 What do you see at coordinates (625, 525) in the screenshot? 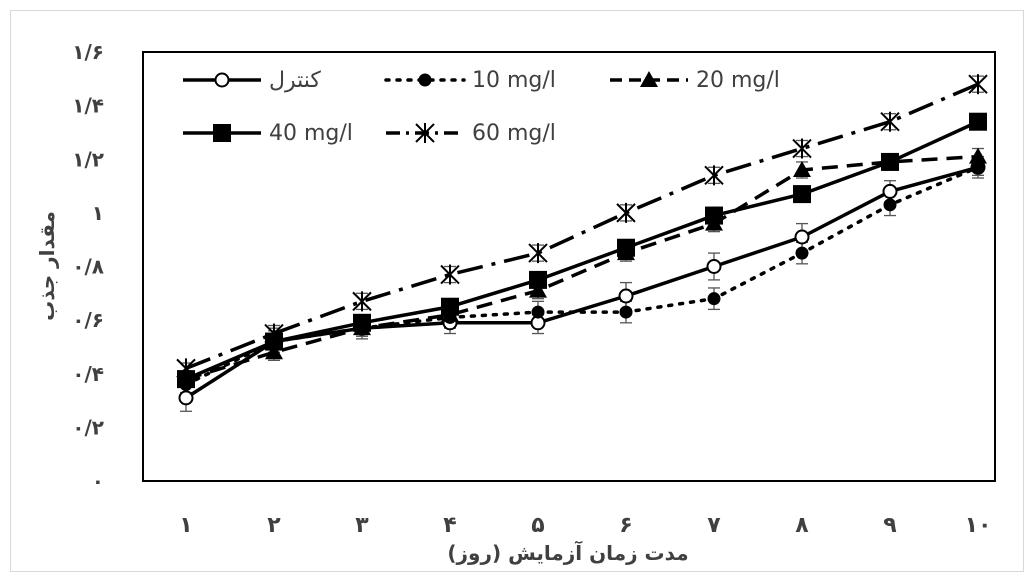
I see `x-tick-label: ۶` at bounding box center [625, 525].